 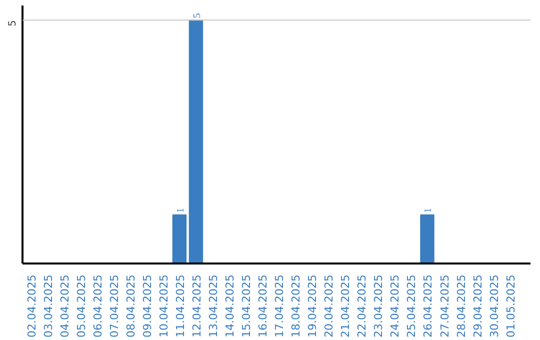 What do you see at coordinates (230, 306) in the screenshot?
I see `x-tick-label: 14.04.2025` at bounding box center [230, 306].